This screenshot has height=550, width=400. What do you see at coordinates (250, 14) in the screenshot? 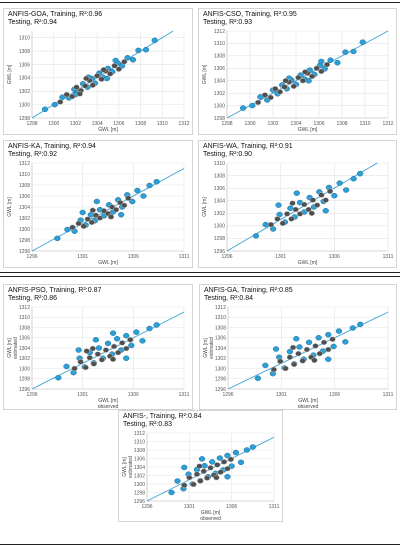
I see `training-r2-label: ANFIS-CSO, Training, R²:0.95` at bounding box center [250, 14].